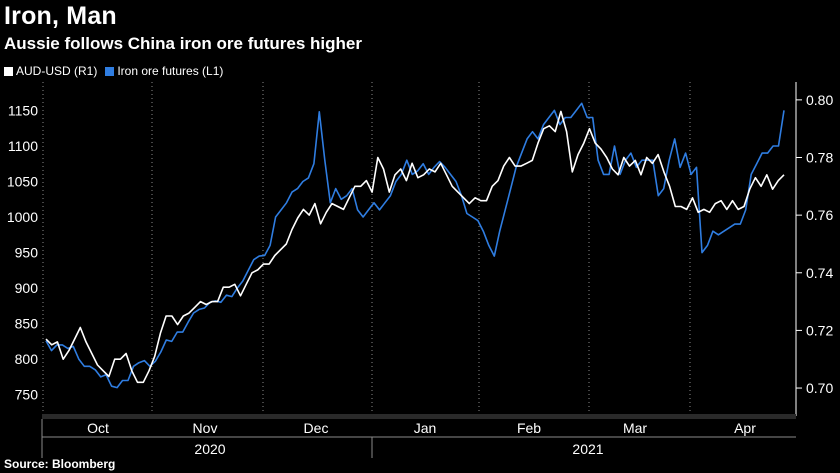 The width and height of the screenshot is (840, 473). What do you see at coordinates (60, 464) in the screenshot?
I see `source-note: Source: Bloomberg` at bounding box center [60, 464].